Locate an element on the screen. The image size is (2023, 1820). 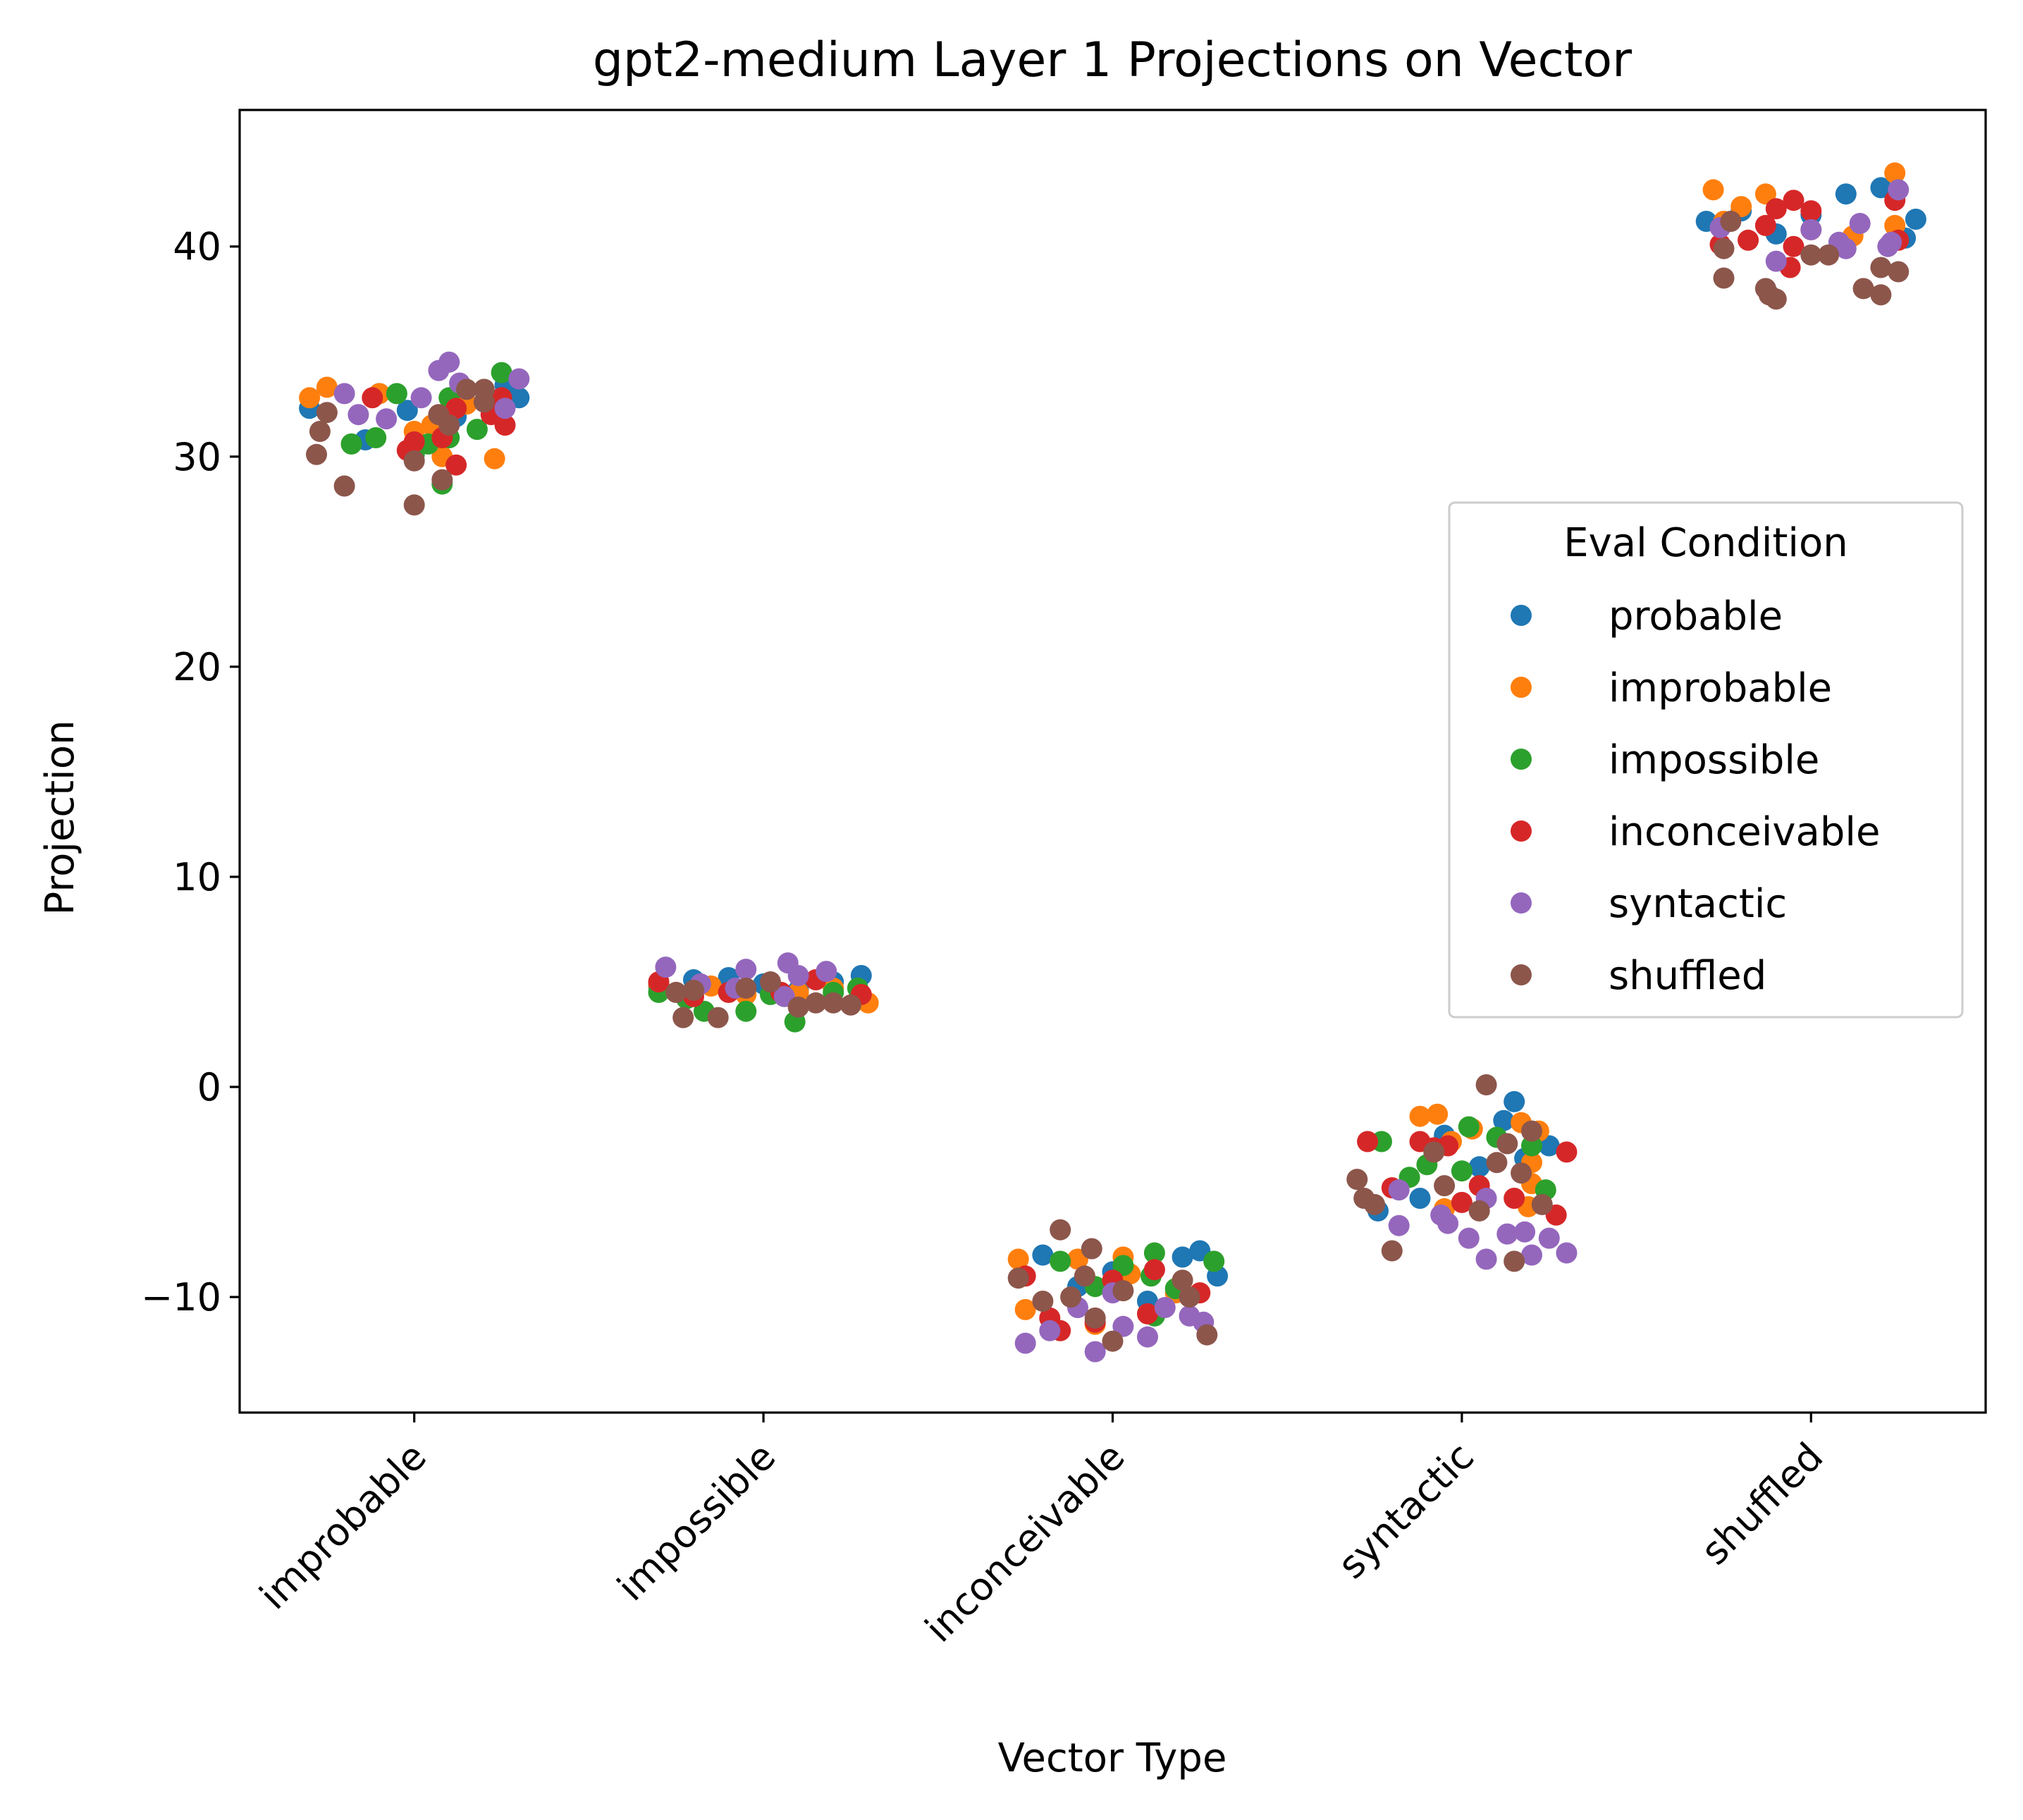
y-tick-label: 30 is located at coordinates (197, 457).